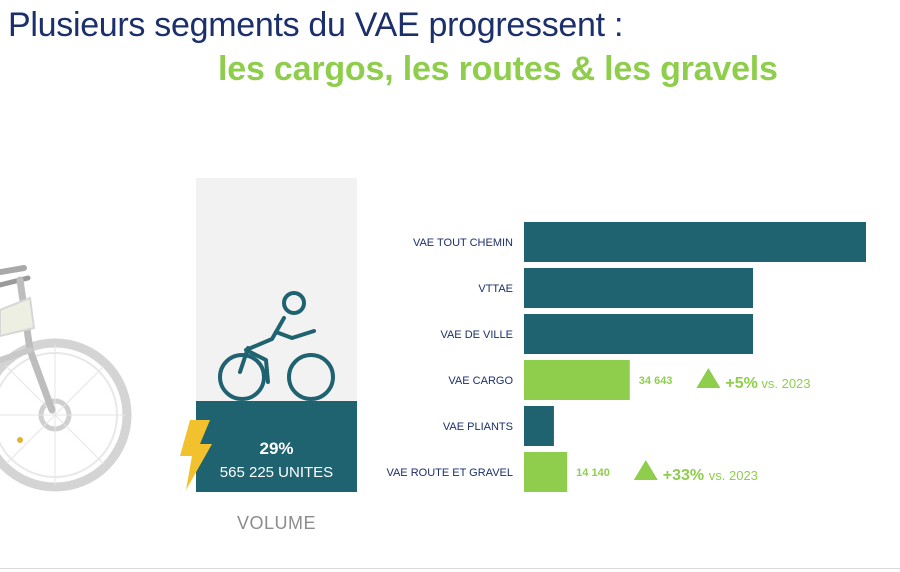  I want to click on change-suffix-3: vs. 2023, so click(785, 383).